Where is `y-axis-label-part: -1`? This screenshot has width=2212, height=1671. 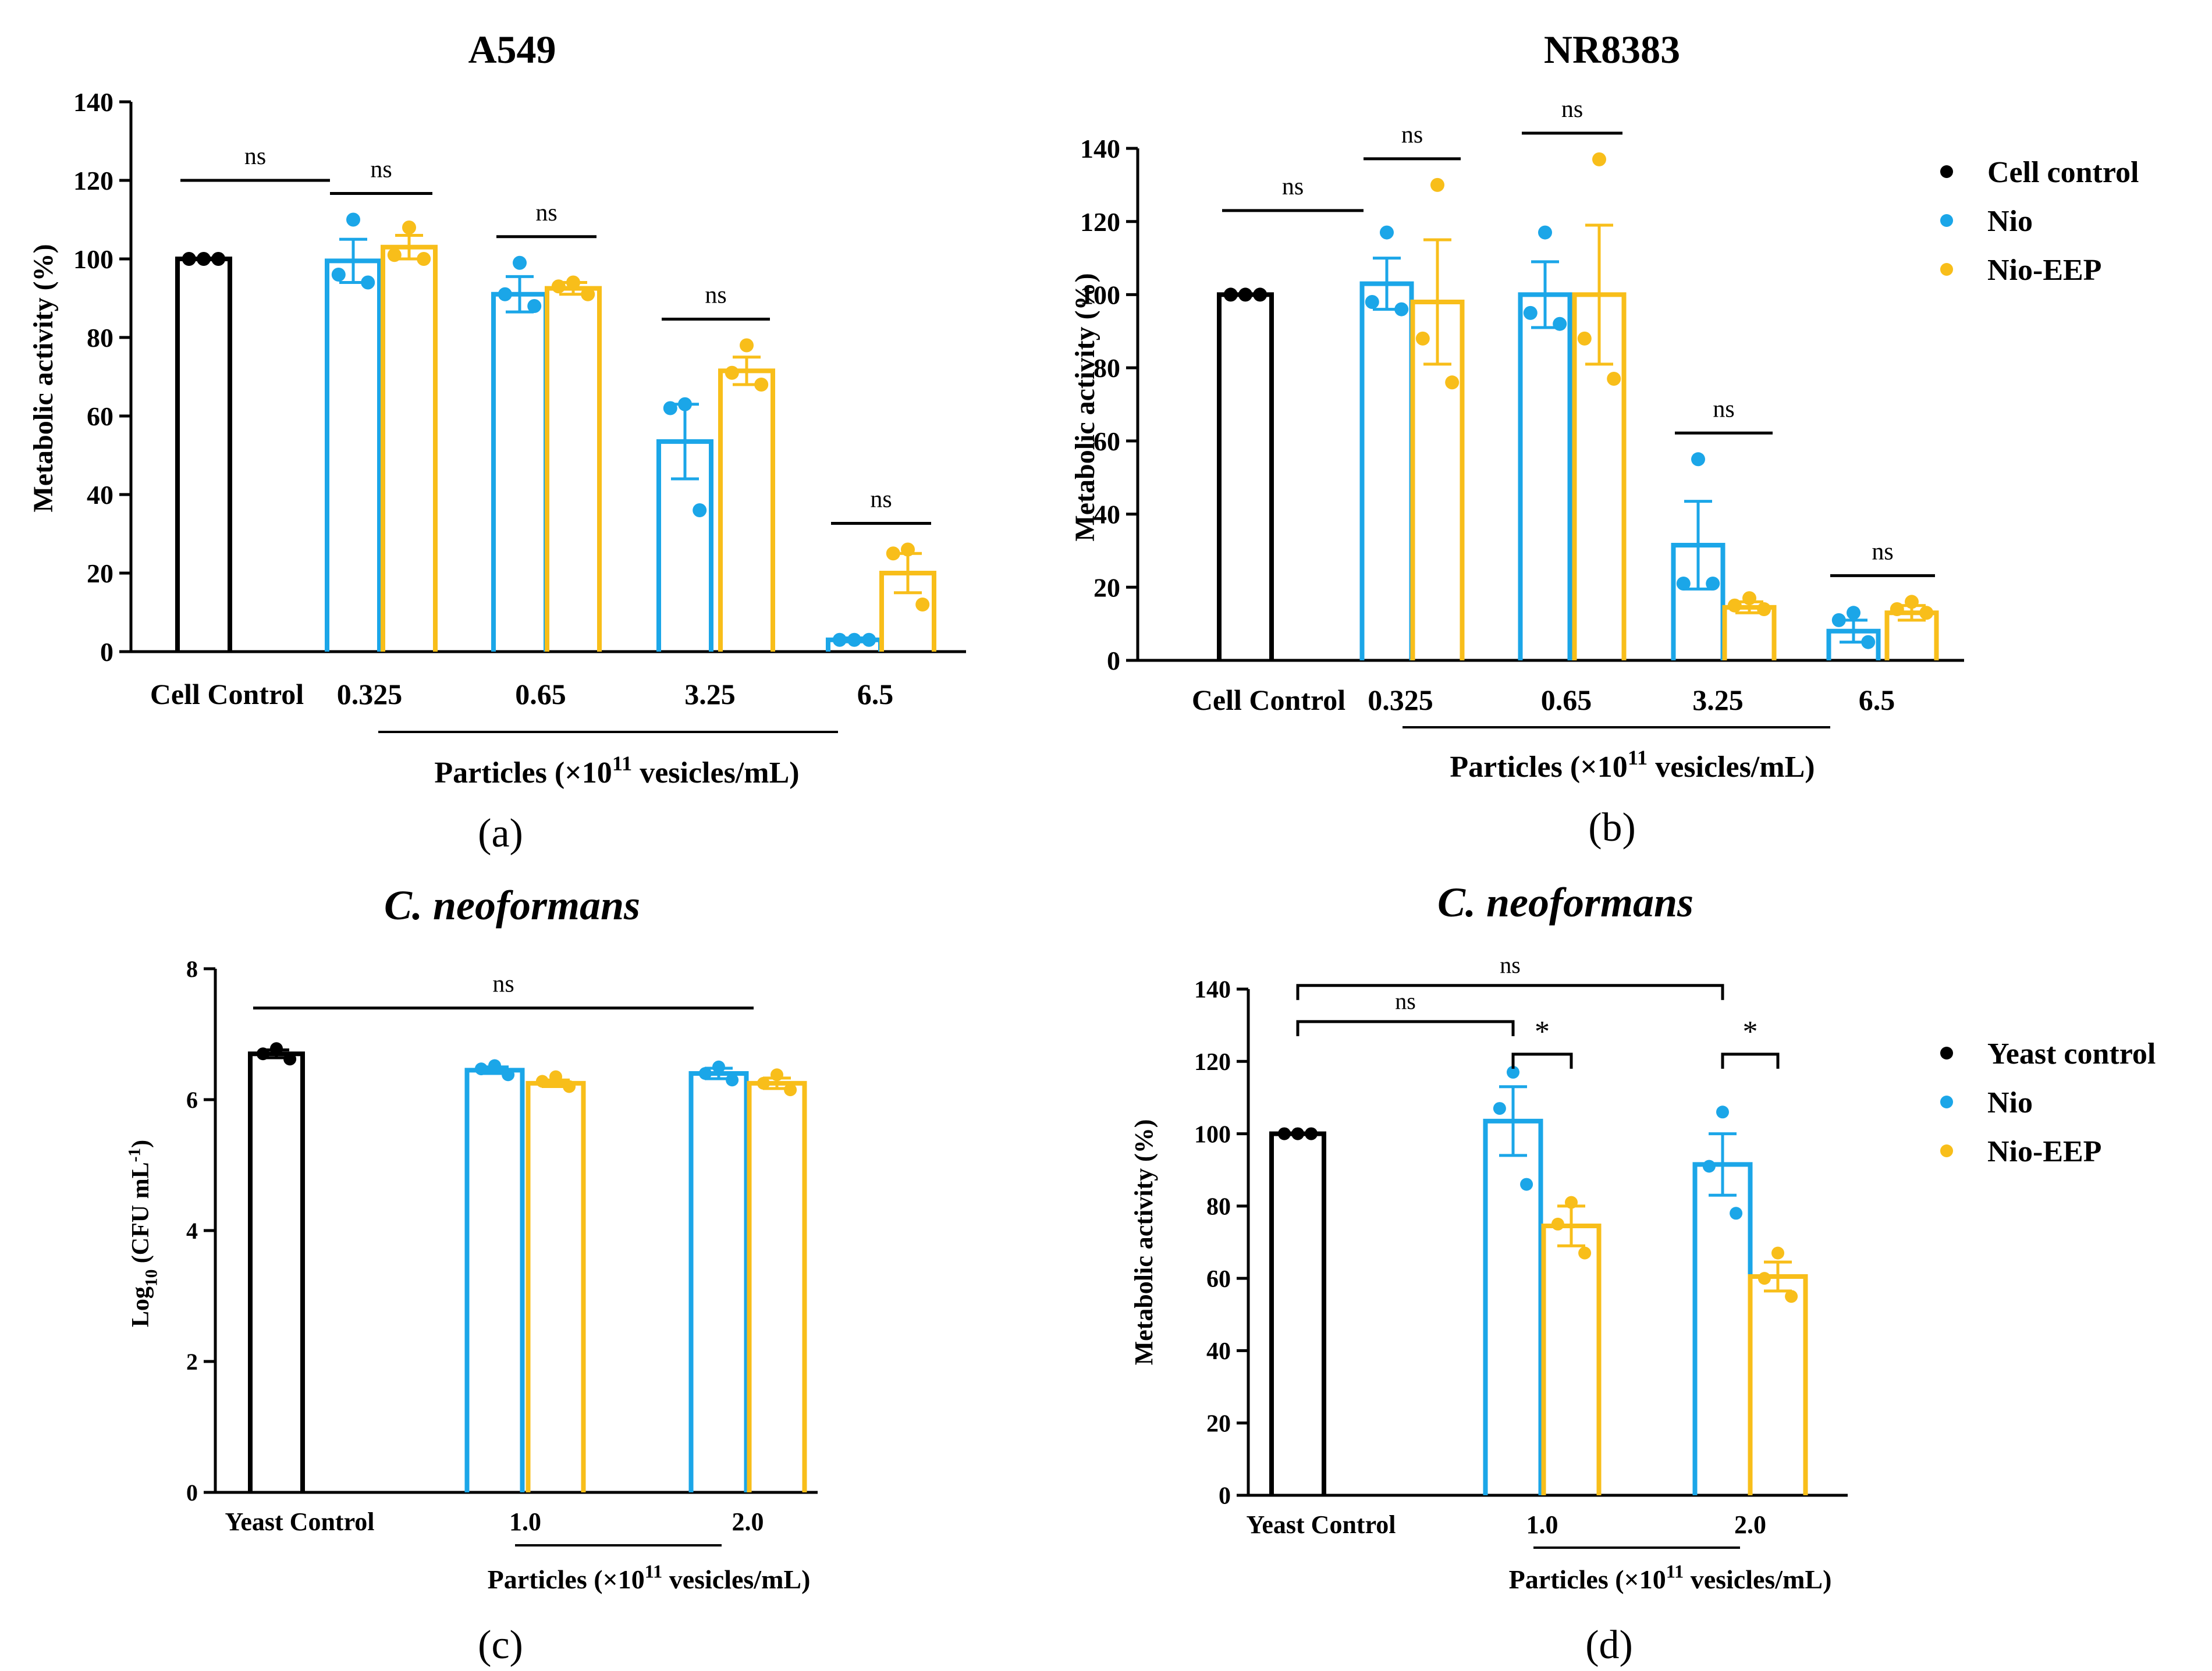
y-axis-label-part: -1 is located at coordinates (134, 1155).